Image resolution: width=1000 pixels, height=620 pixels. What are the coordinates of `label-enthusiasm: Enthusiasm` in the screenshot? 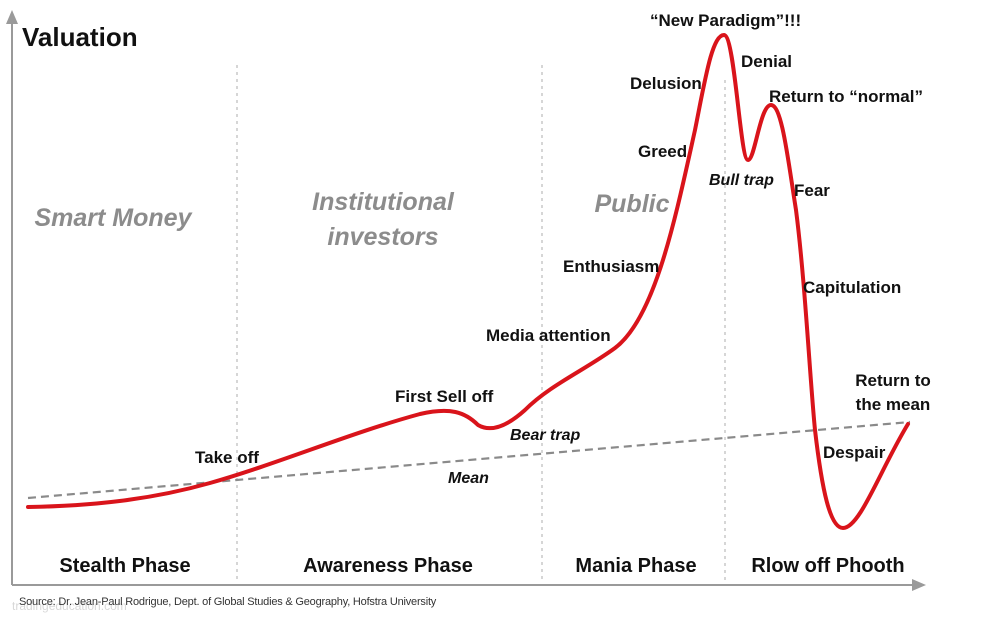 It's located at (611, 266).